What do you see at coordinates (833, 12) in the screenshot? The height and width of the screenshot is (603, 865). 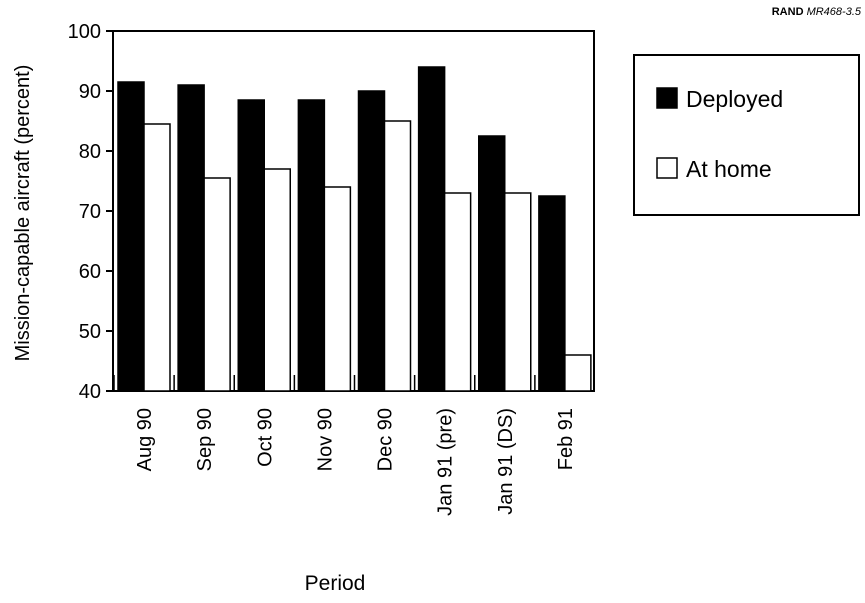 I see `source-id: MR468-3.5` at bounding box center [833, 12].